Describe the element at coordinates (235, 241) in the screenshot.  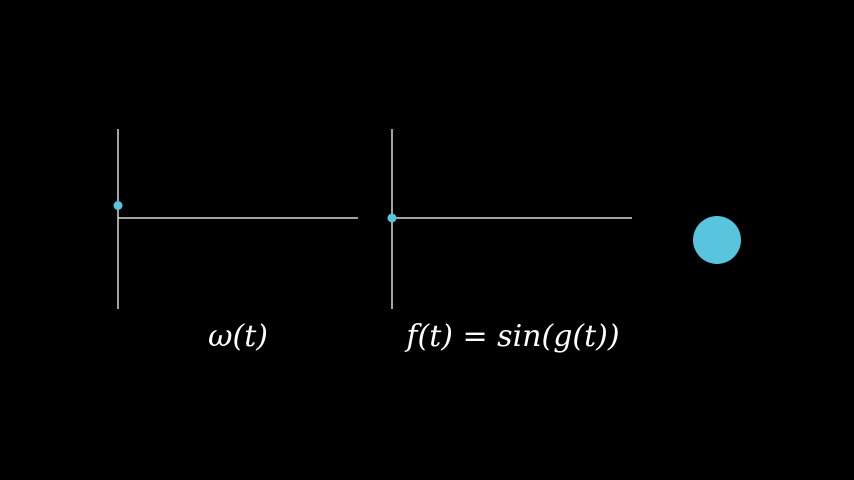
I see `omega-graph: ω(t)` at that location.